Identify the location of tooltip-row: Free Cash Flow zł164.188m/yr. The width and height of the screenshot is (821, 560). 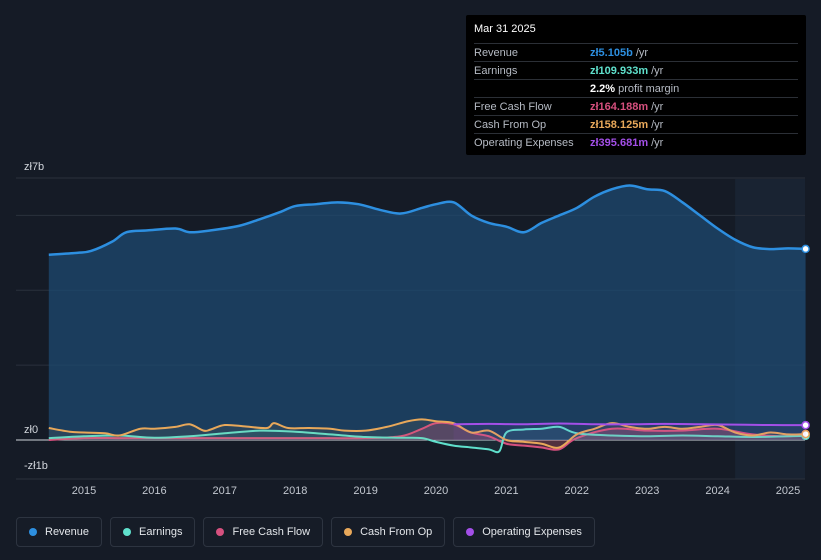
(636, 106).